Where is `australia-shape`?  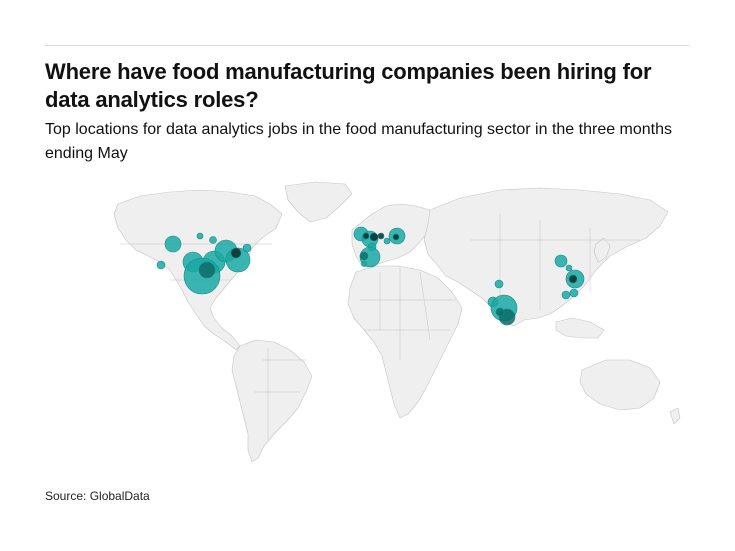 australia-shape is located at coordinates (620, 385).